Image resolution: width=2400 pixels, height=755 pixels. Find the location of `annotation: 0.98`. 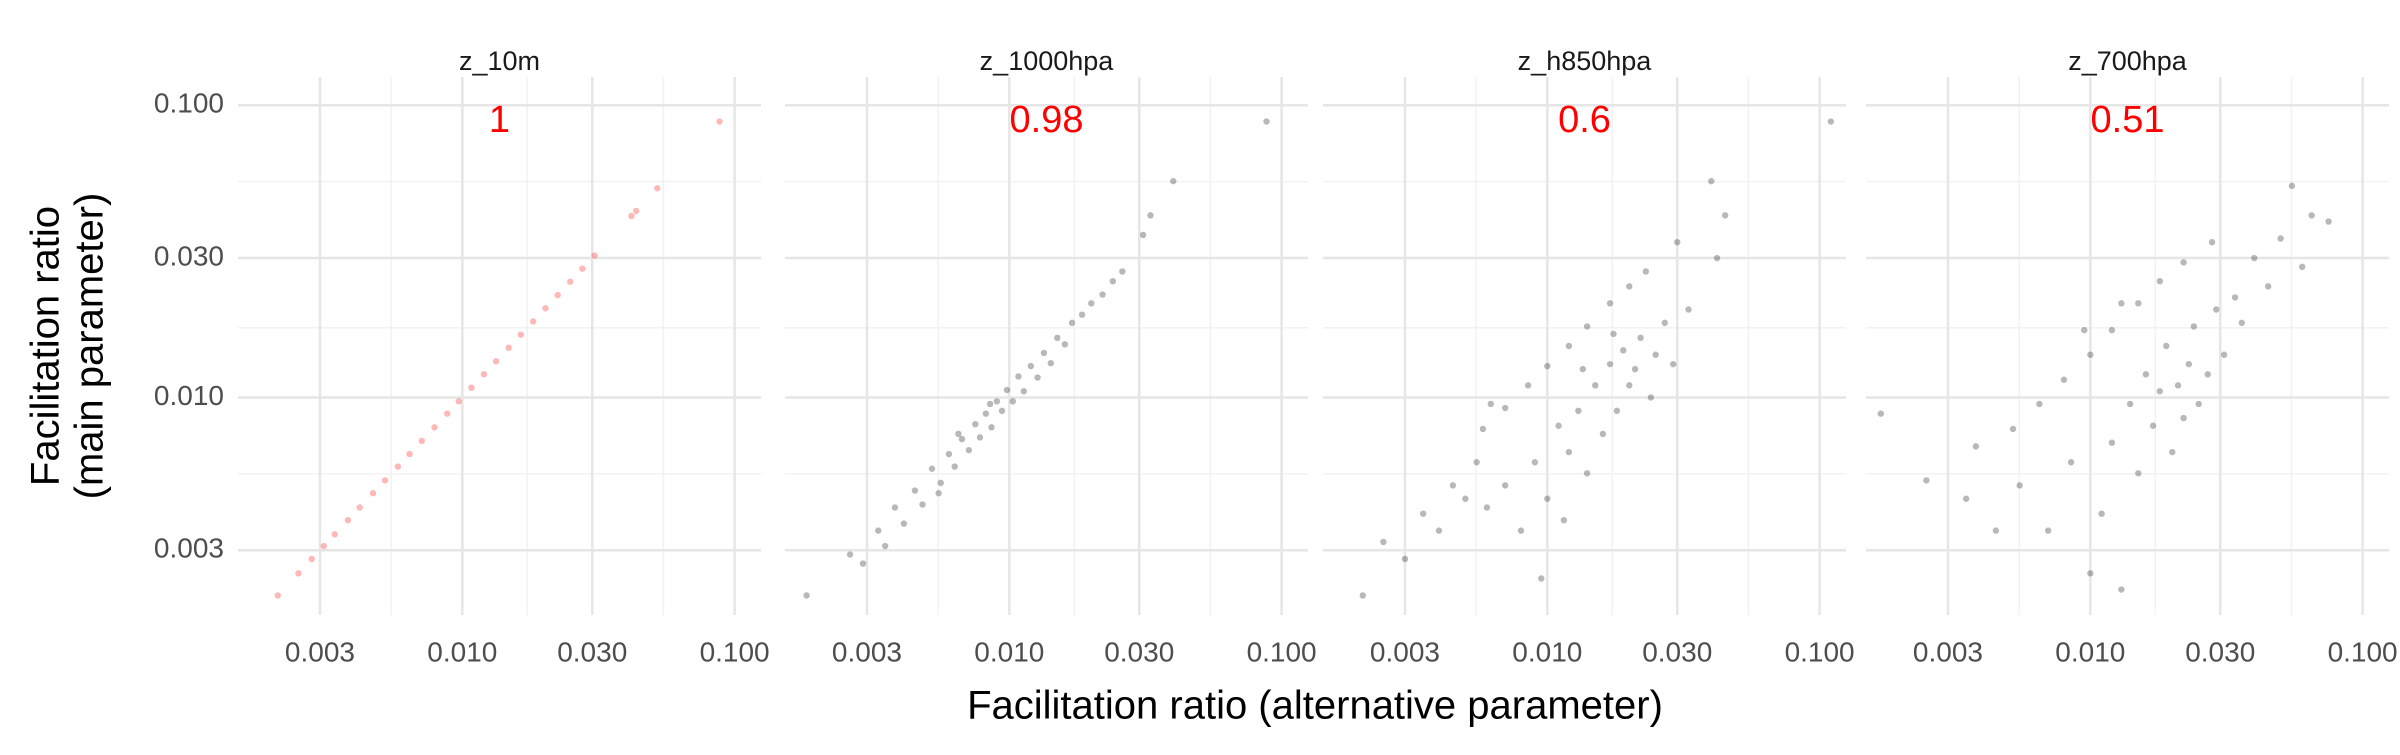

annotation: 0.98 is located at coordinates (1047, 120).